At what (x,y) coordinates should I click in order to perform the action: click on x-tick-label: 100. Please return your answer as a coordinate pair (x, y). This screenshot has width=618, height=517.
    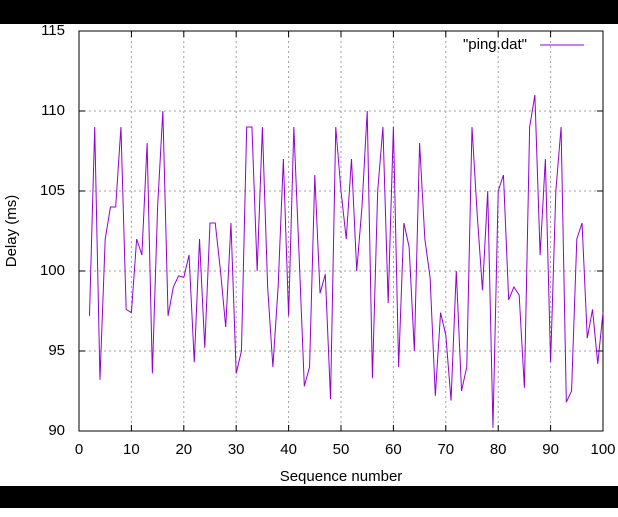
    Looking at the image, I should click on (602, 449).